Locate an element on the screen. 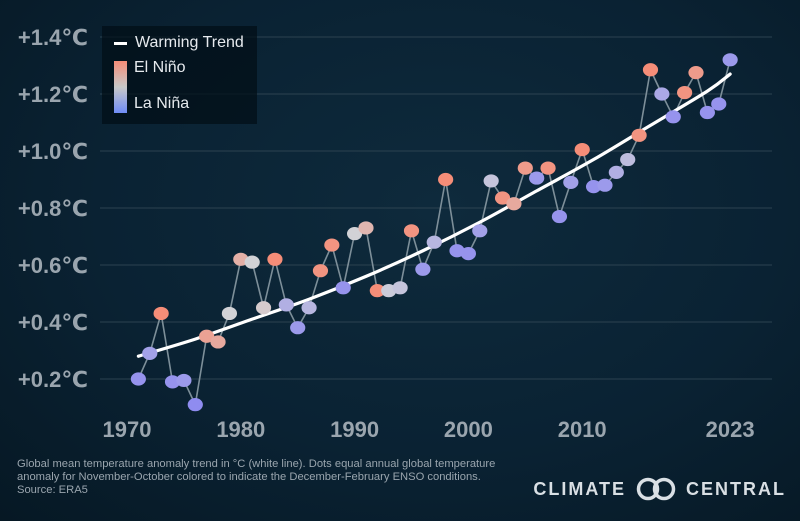  linked-circles-icon is located at coordinates (656, 489).